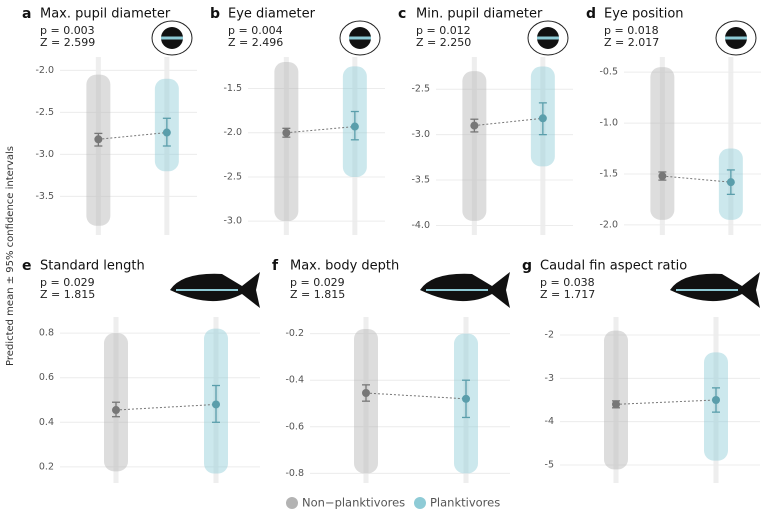 The height and width of the screenshot is (513, 768). I want to click on y-tick-label: -4.0, so click(420, 225).